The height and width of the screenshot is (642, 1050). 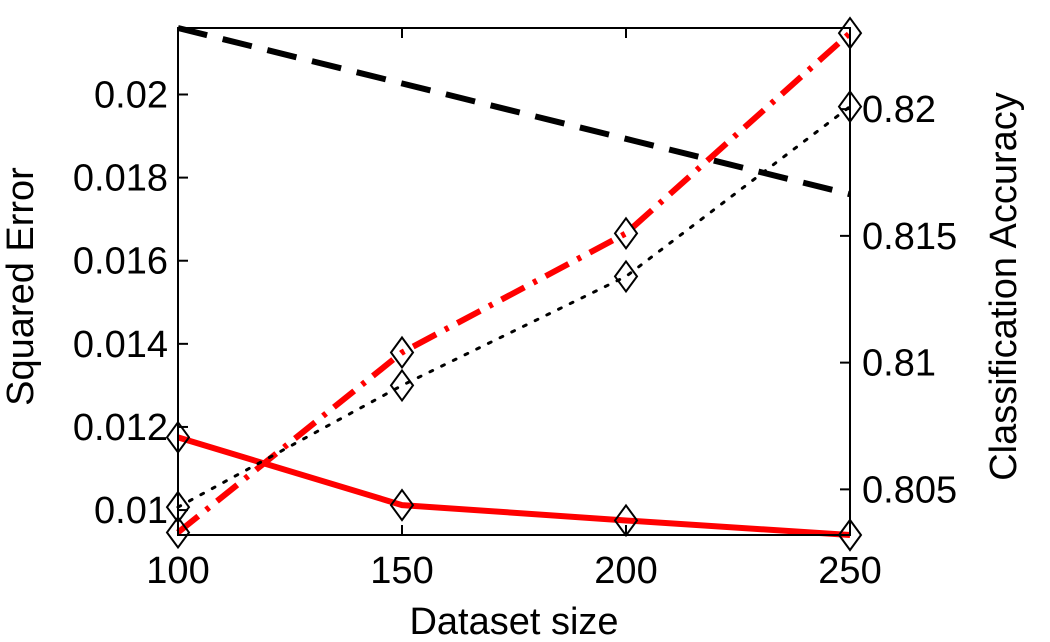 What do you see at coordinates (625, 571) in the screenshot?
I see `x-tick-label: 200` at bounding box center [625, 571].